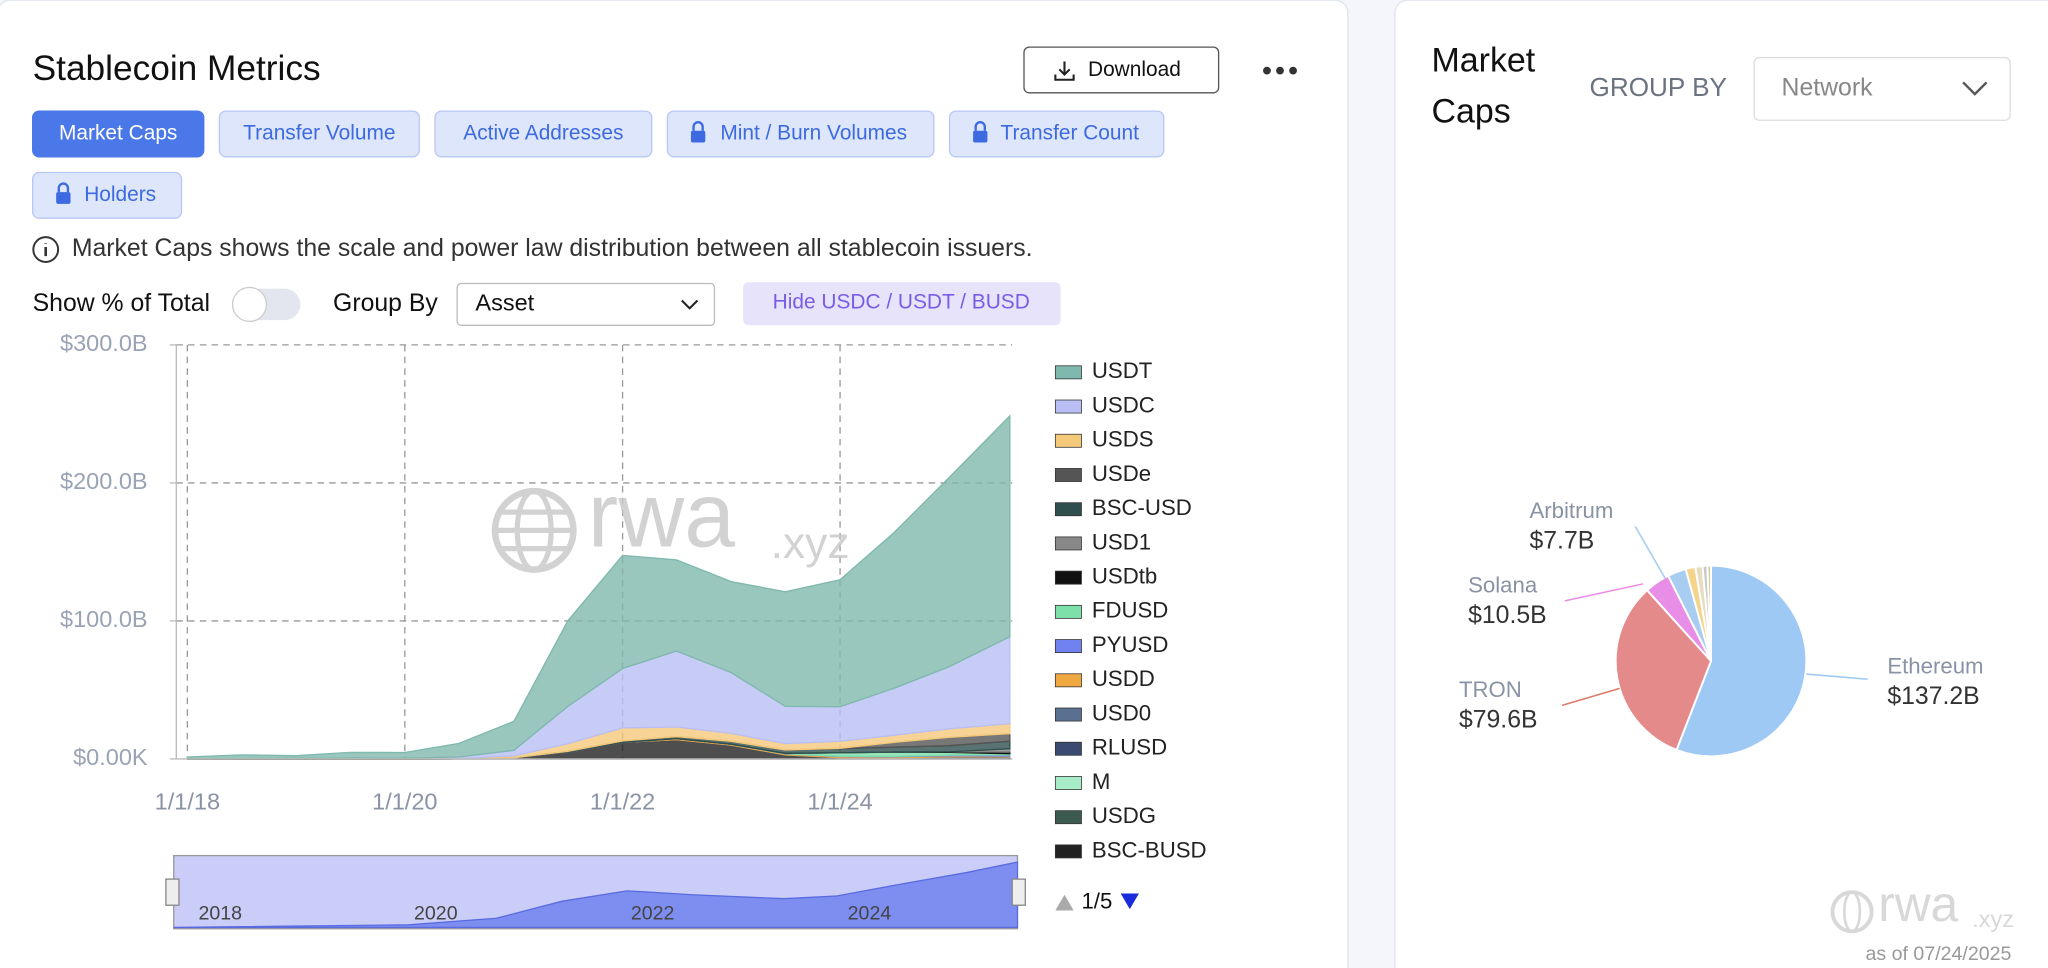 Image resolution: width=2048 pixels, height=968 pixels. Describe the element at coordinates (1507, 615) in the screenshot. I see `pie-value-label: $10.5B` at that location.